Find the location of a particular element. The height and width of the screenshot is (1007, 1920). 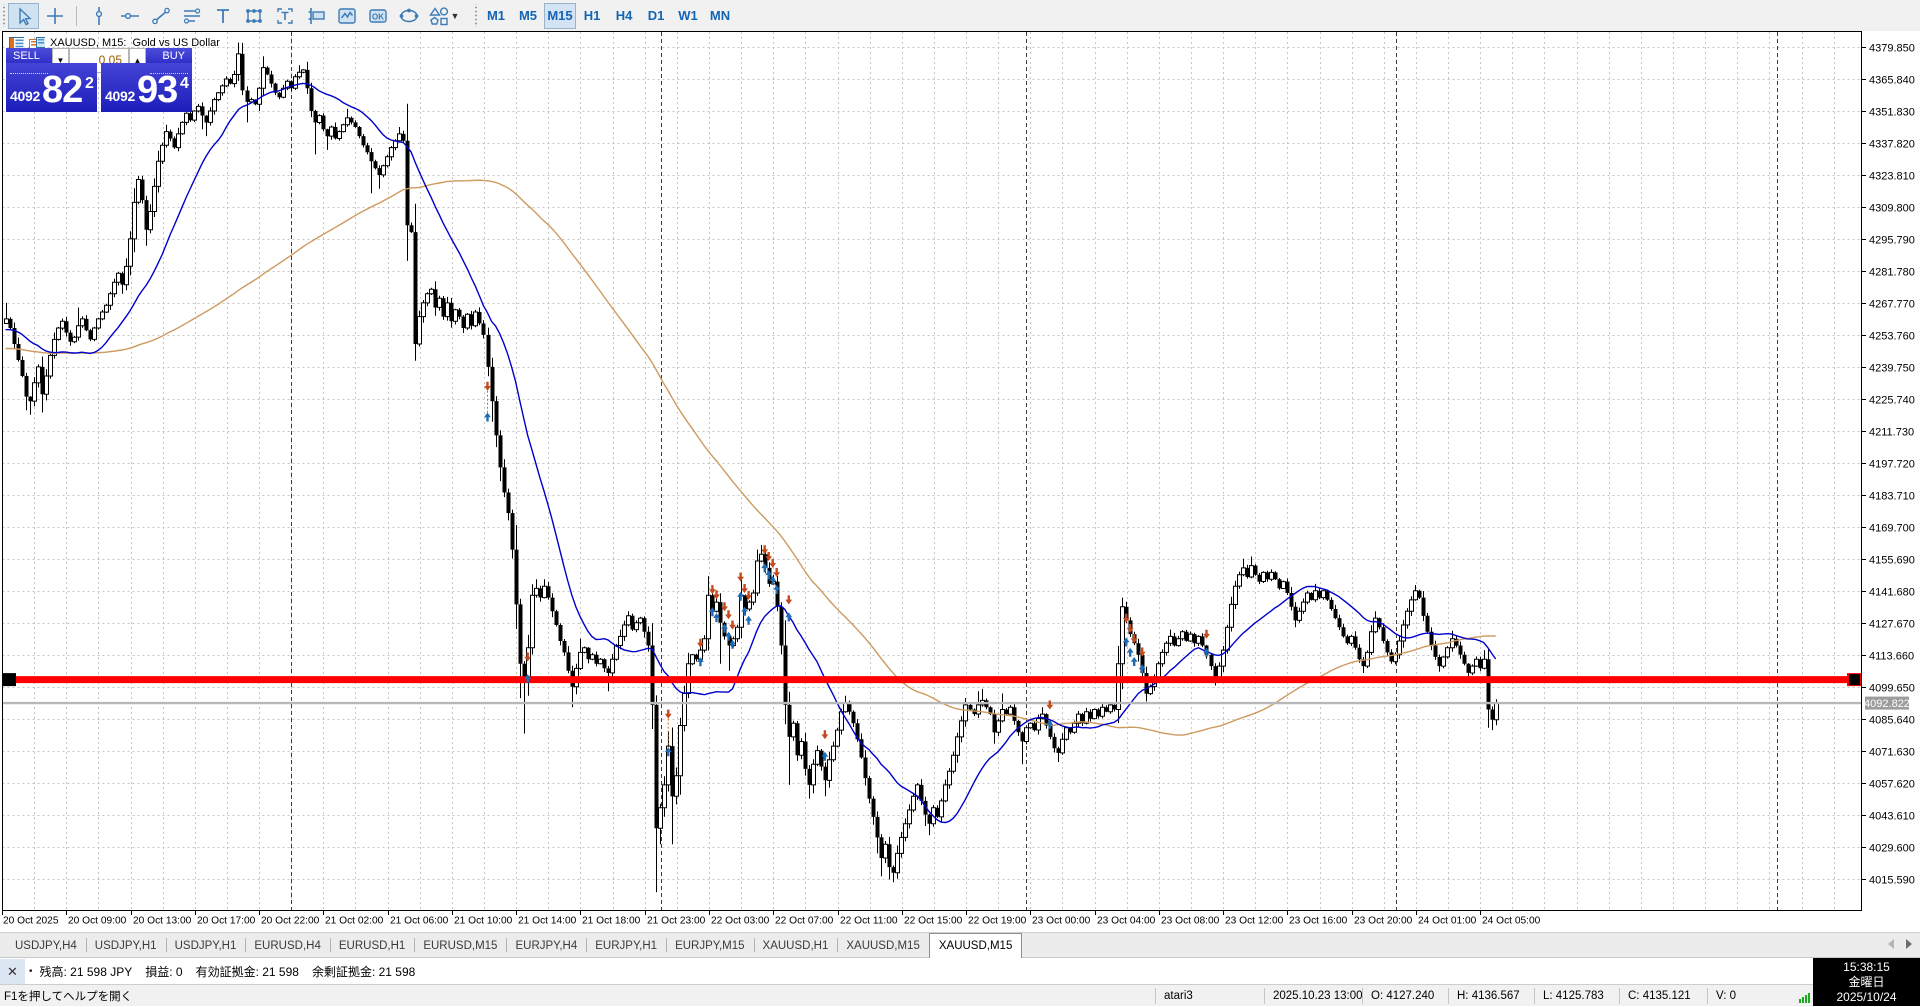

chart-tab-usdjpy-h4: USDJPY,H4 is located at coordinates (46, 945).